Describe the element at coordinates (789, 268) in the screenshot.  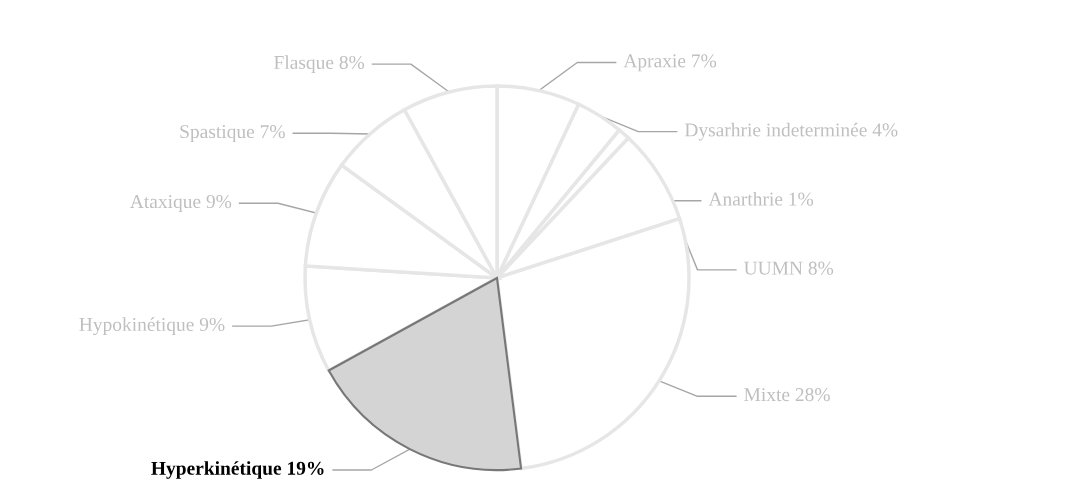
I see `slice-label: UUMN 8%` at that location.